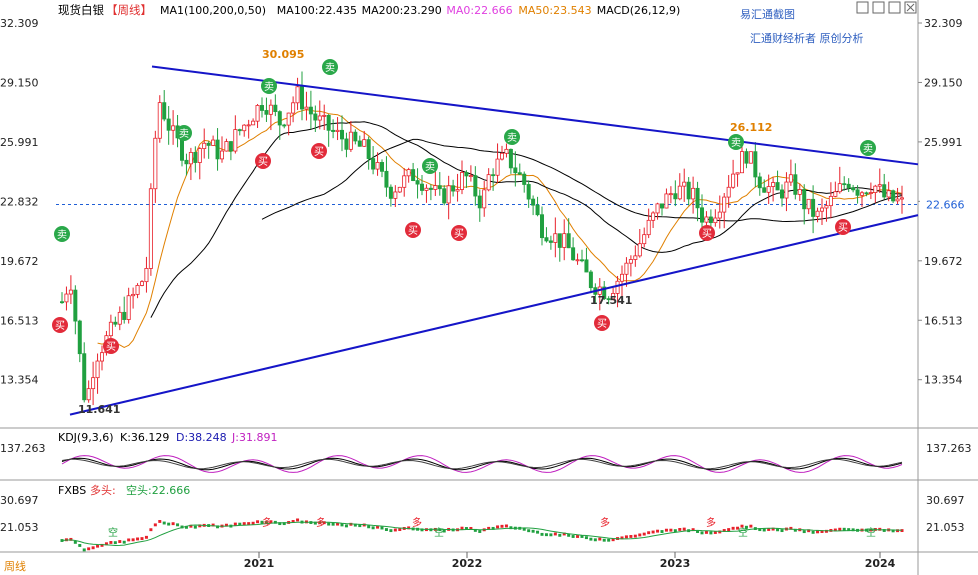  Describe the element at coordinates (15, 566) in the screenshot. I see `footer-period-label: 周线` at that location.